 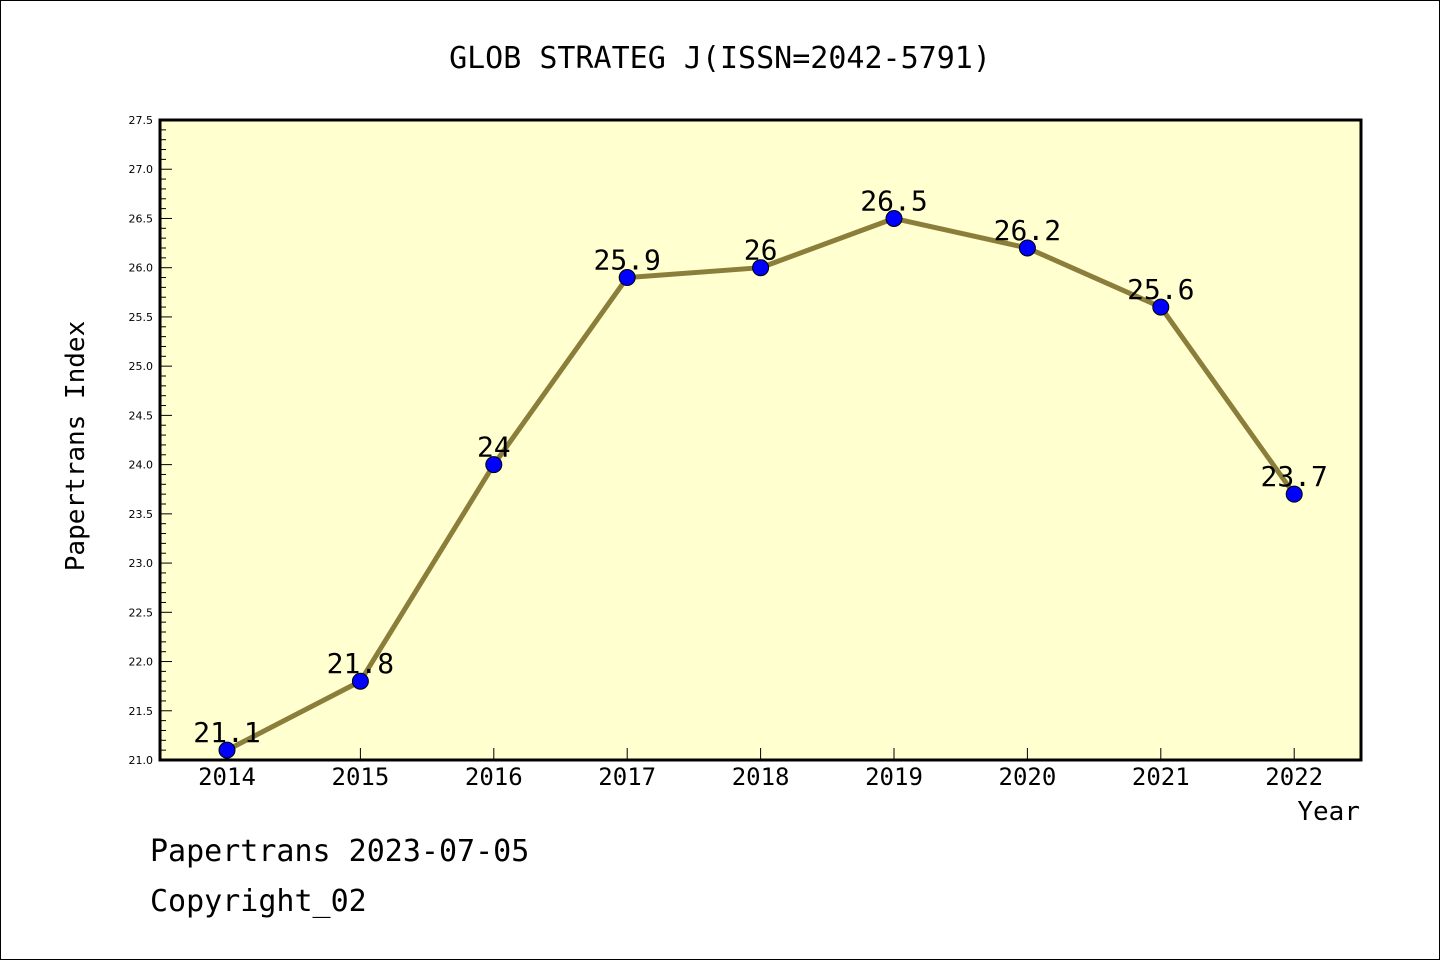 I want to click on x-tick-label: 2022, so click(x=1294, y=777).